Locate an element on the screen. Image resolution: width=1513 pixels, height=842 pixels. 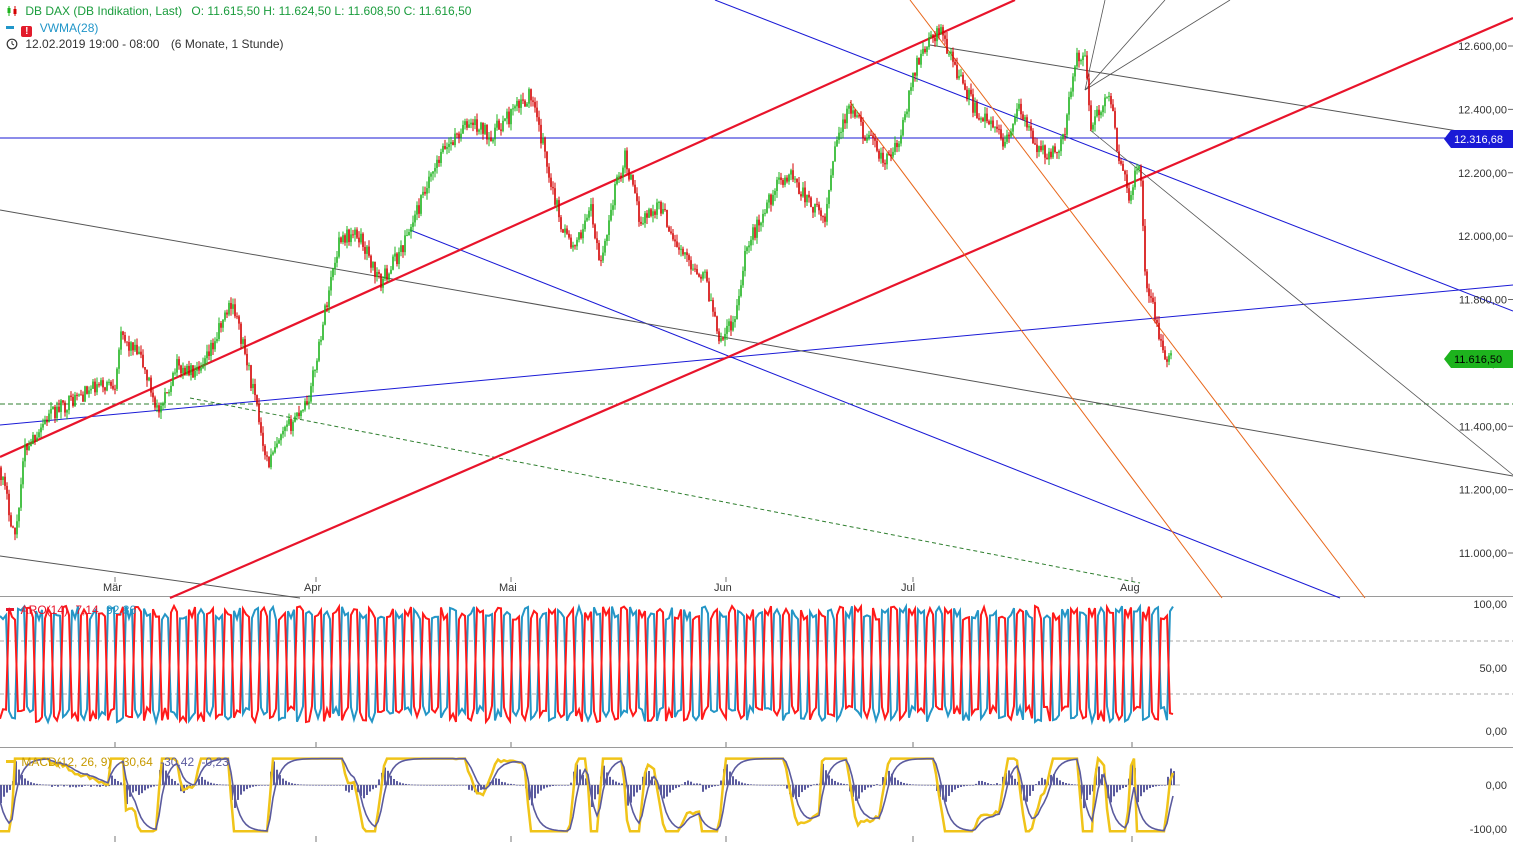
aroon-up-line is located at coordinates (587, 664).